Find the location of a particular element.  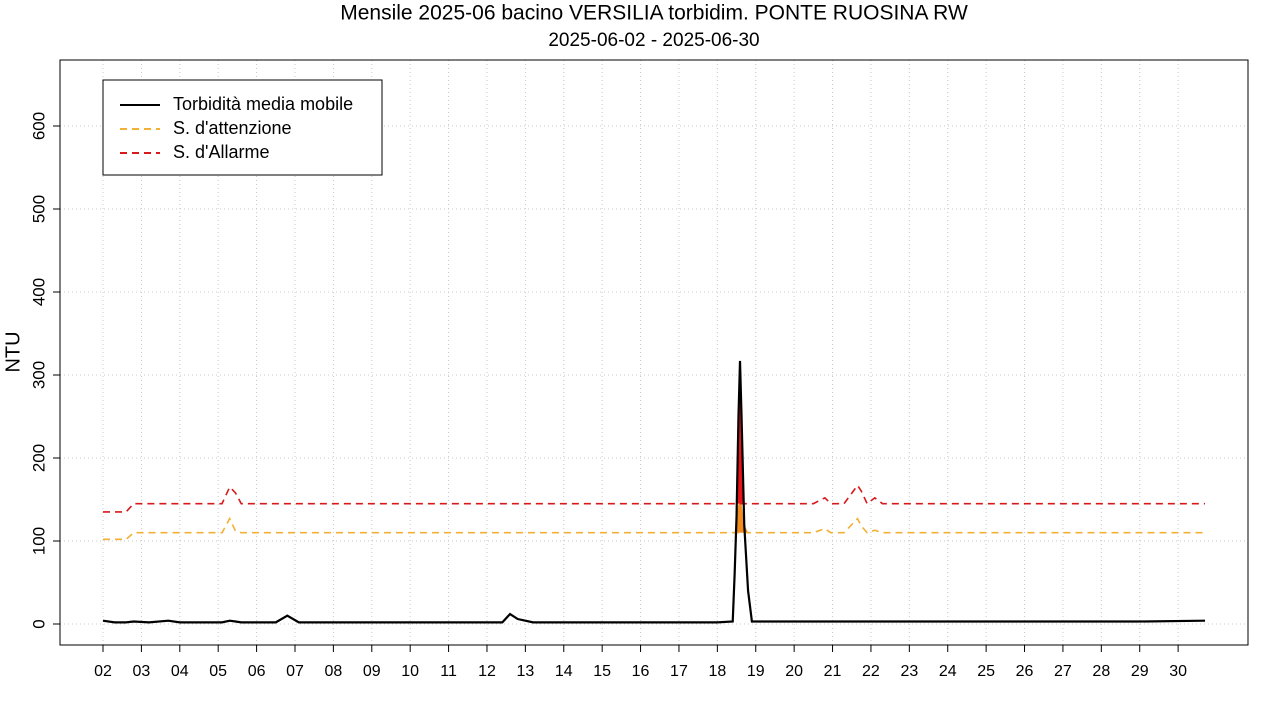

x-tick-label: 15 is located at coordinates (602, 671).